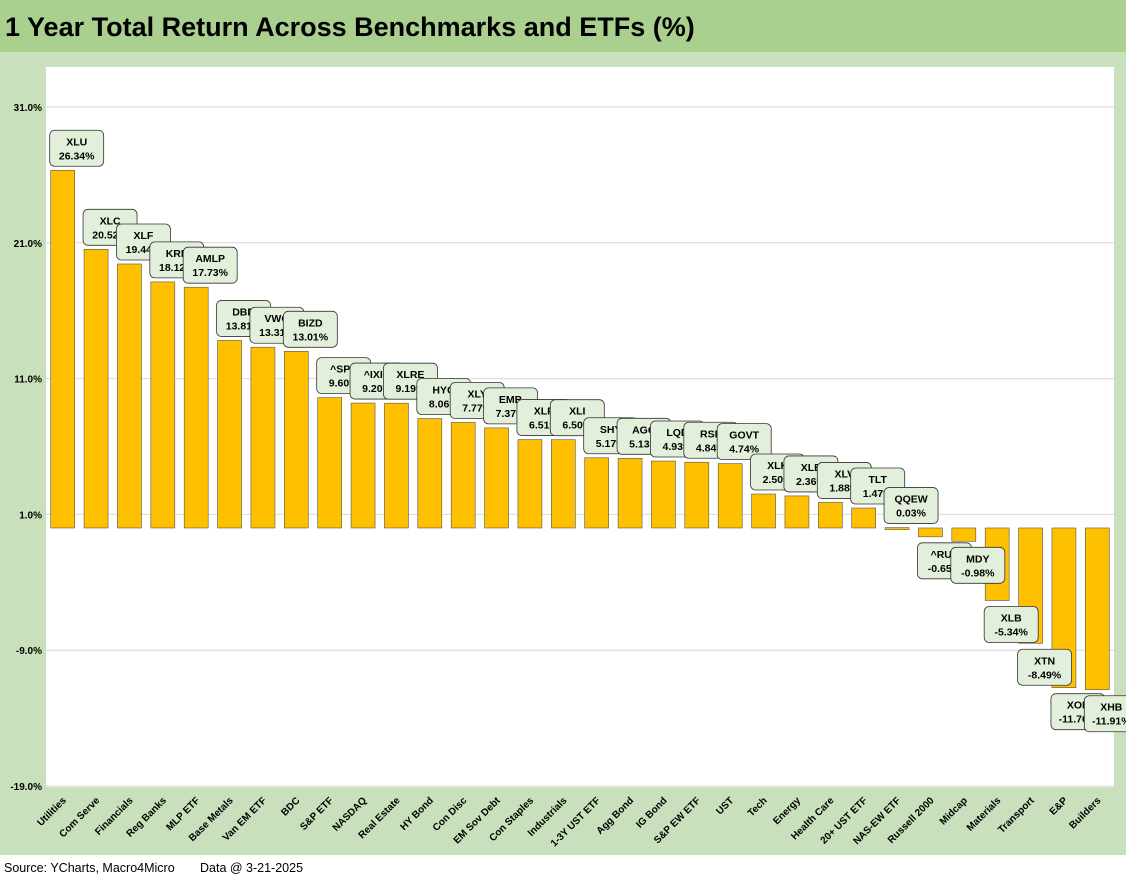 This screenshot has height=885, width=1126. I want to click on data-label-value: -0.98%, so click(978, 573).